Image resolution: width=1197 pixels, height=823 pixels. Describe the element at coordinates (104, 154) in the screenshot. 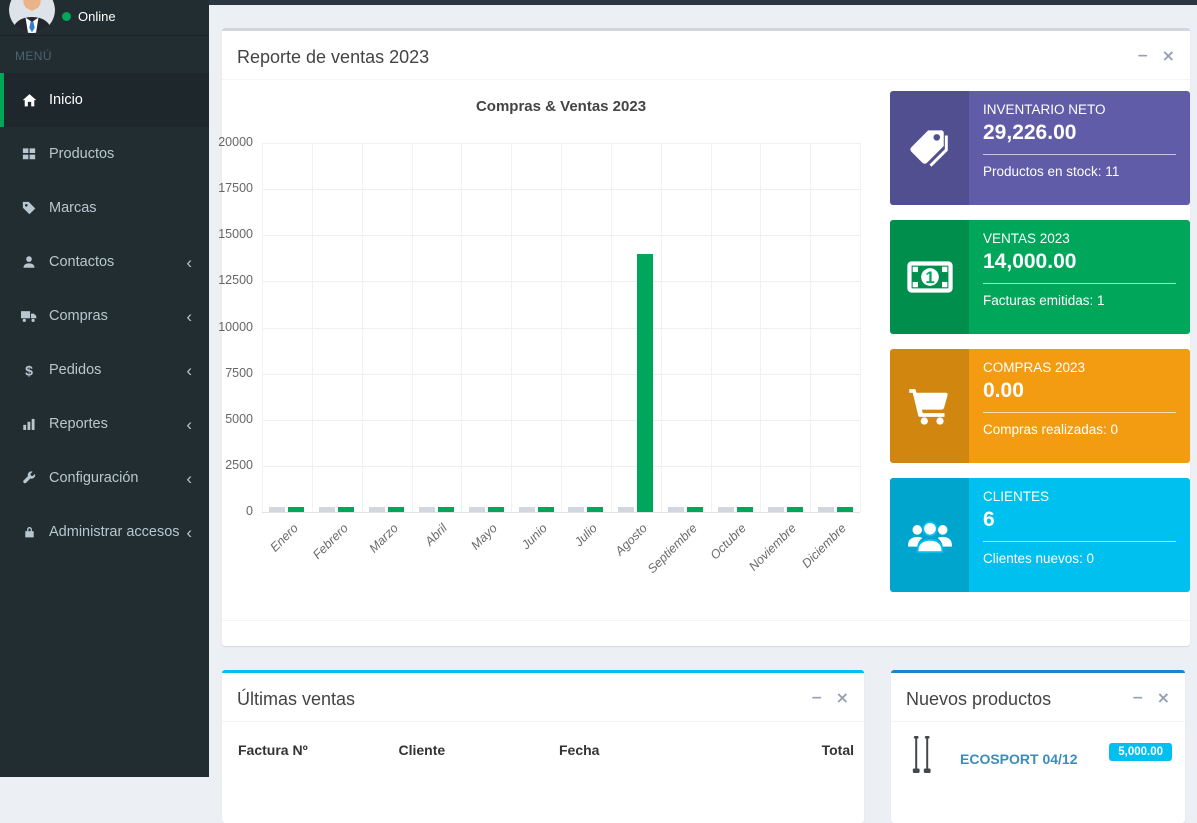

I see `sidebar-item-productos: Productos` at that location.